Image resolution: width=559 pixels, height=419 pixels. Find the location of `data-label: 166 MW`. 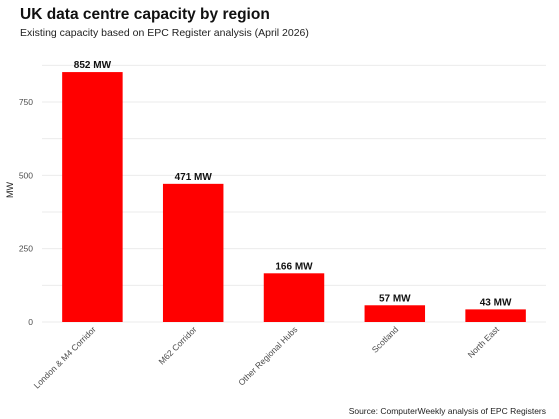

data-label: 166 MW is located at coordinates (294, 266).